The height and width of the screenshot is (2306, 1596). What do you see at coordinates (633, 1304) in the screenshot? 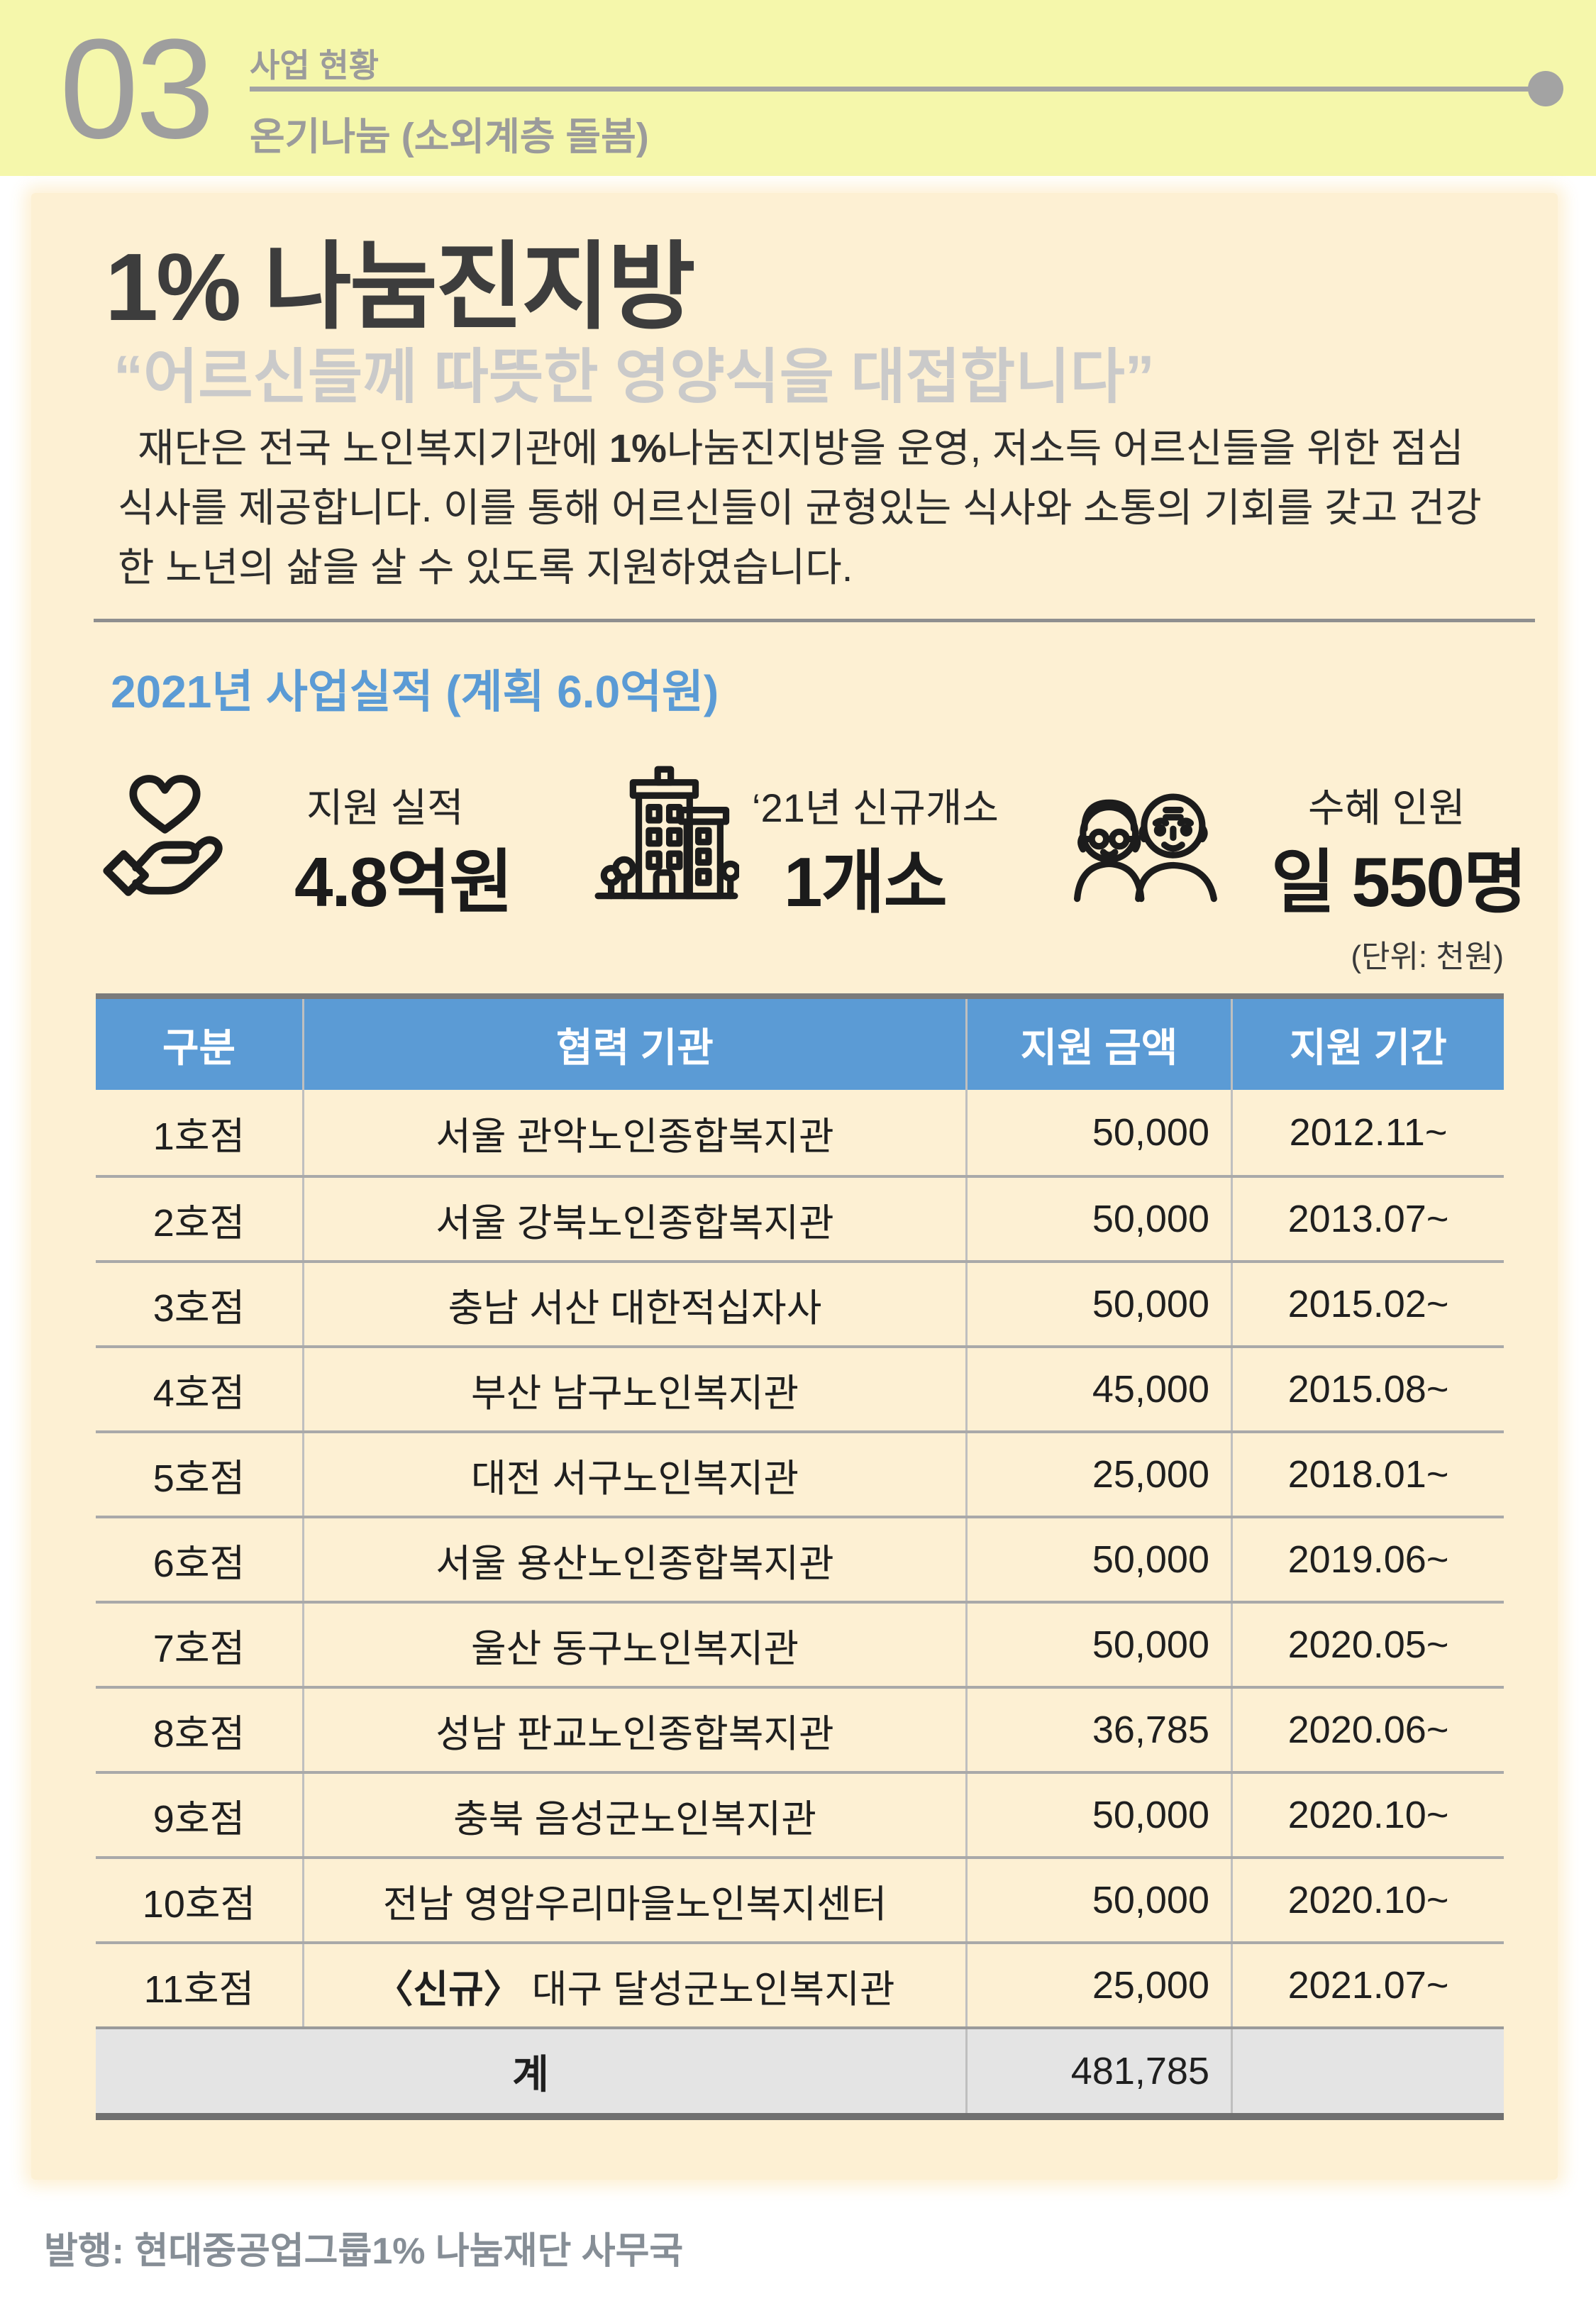
I see `cell-partner: 충남 서산 대한적십자사` at bounding box center [633, 1304].